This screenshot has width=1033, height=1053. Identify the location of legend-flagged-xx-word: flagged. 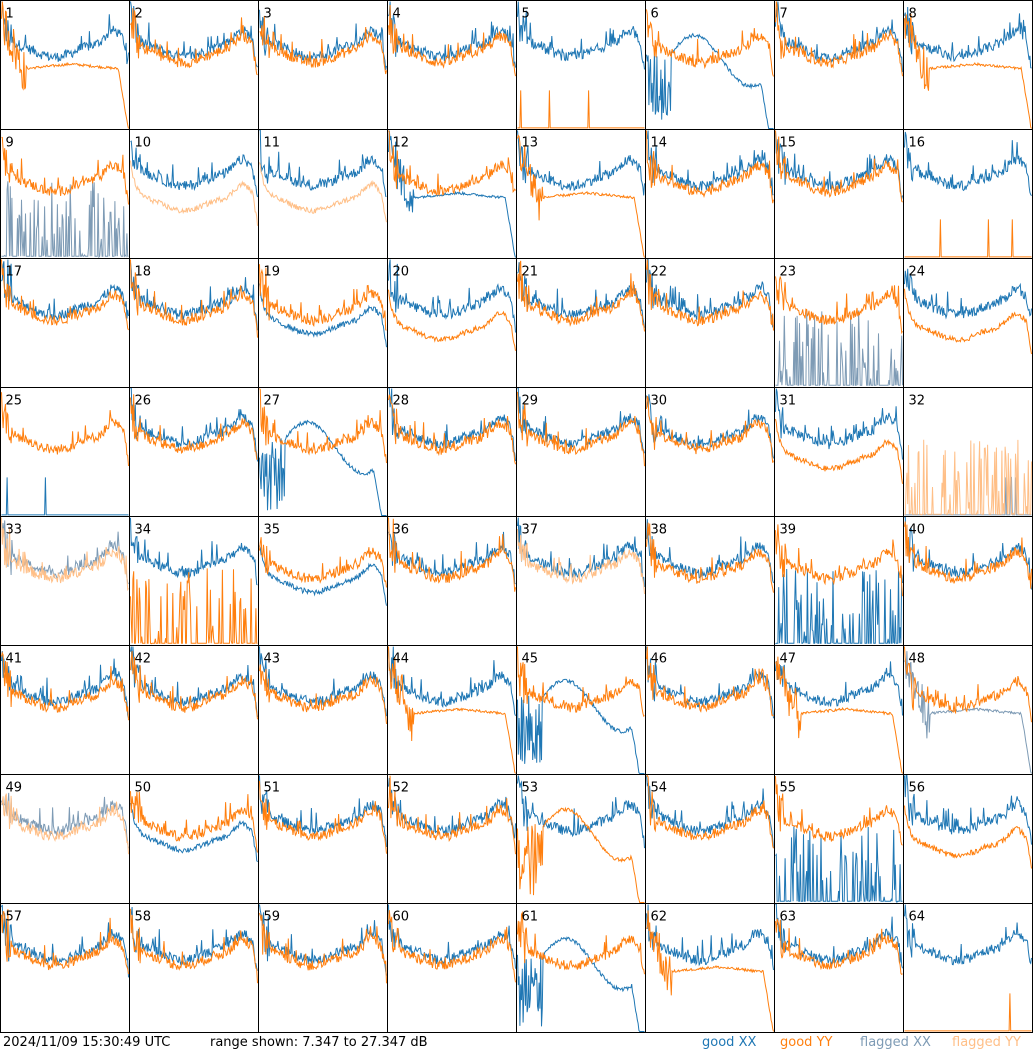
(884, 1042).